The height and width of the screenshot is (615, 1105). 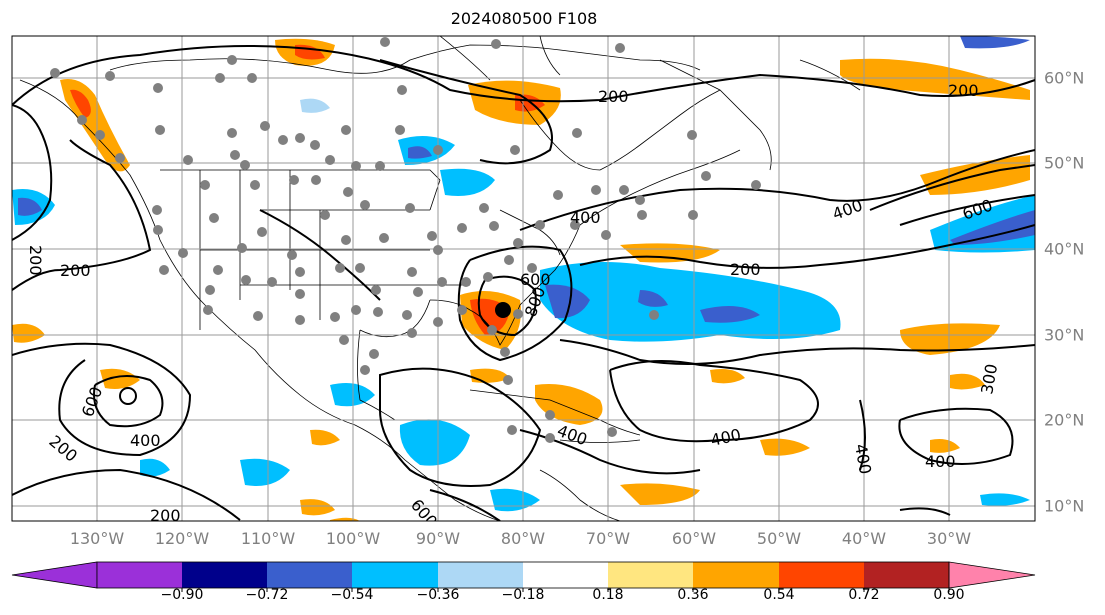 What do you see at coordinates (1064, 163) in the screenshot?
I see `latitude-label: 50°N` at bounding box center [1064, 163].